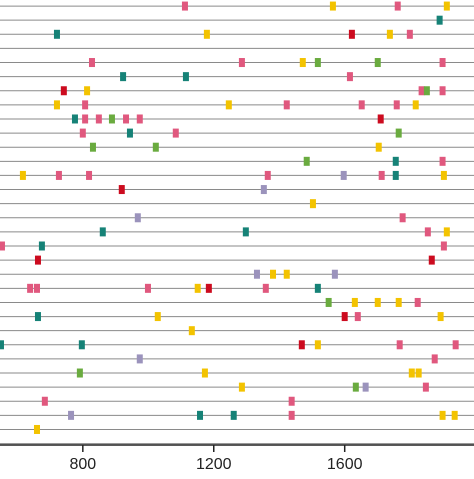  Describe the element at coordinates (82, 464) in the screenshot. I see `x-tick-label: 800` at that location.